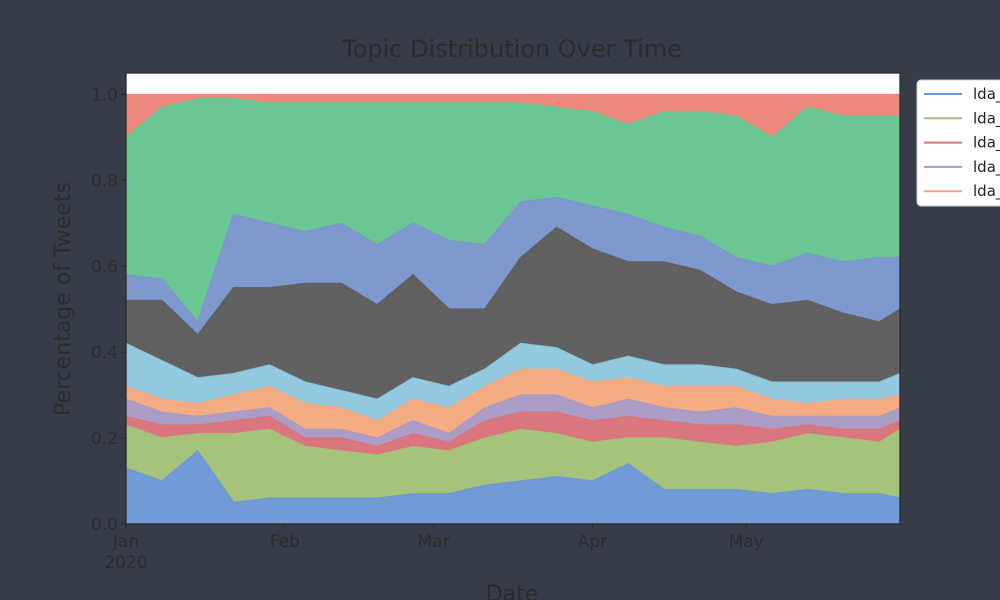  Describe the element at coordinates (512, 591) in the screenshot. I see `x-axis-label: Date` at that location.